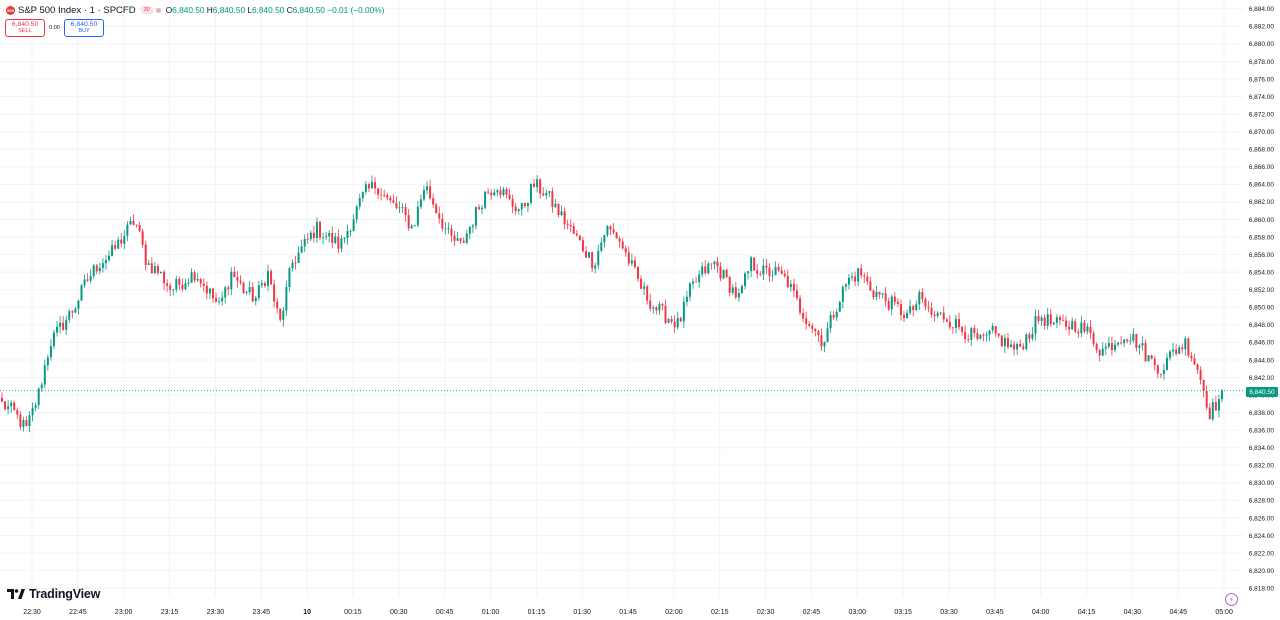 The image size is (1280, 620). What do you see at coordinates (1087, 612) in the screenshot?
I see `x-tick-label: 04:15` at bounding box center [1087, 612].